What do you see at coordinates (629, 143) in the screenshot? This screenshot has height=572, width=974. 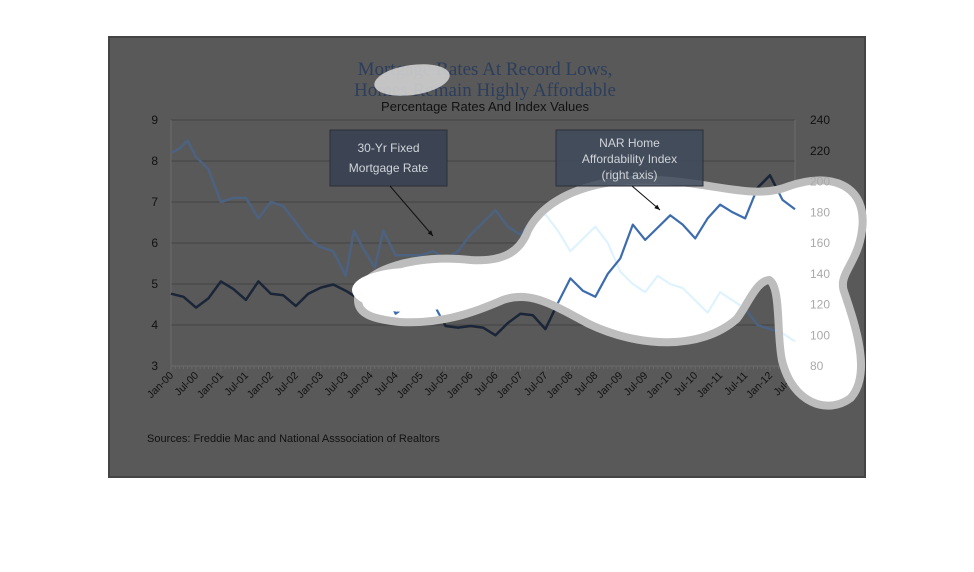 I see `annotation-text: NAR Home` at bounding box center [629, 143].